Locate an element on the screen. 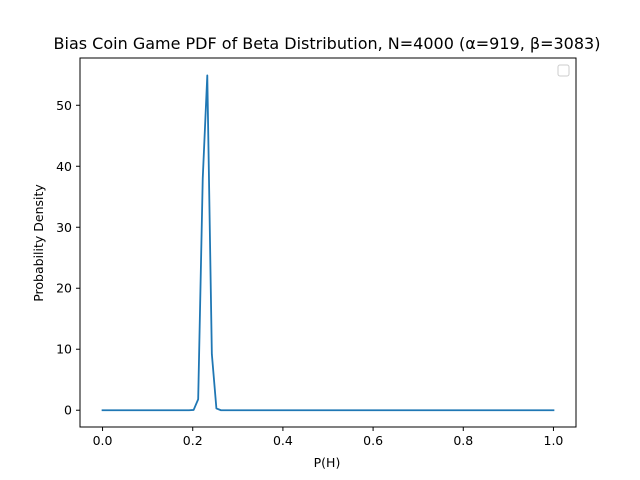 The height and width of the screenshot is (480, 640). y-tick-label: 40 is located at coordinates (64, 166).